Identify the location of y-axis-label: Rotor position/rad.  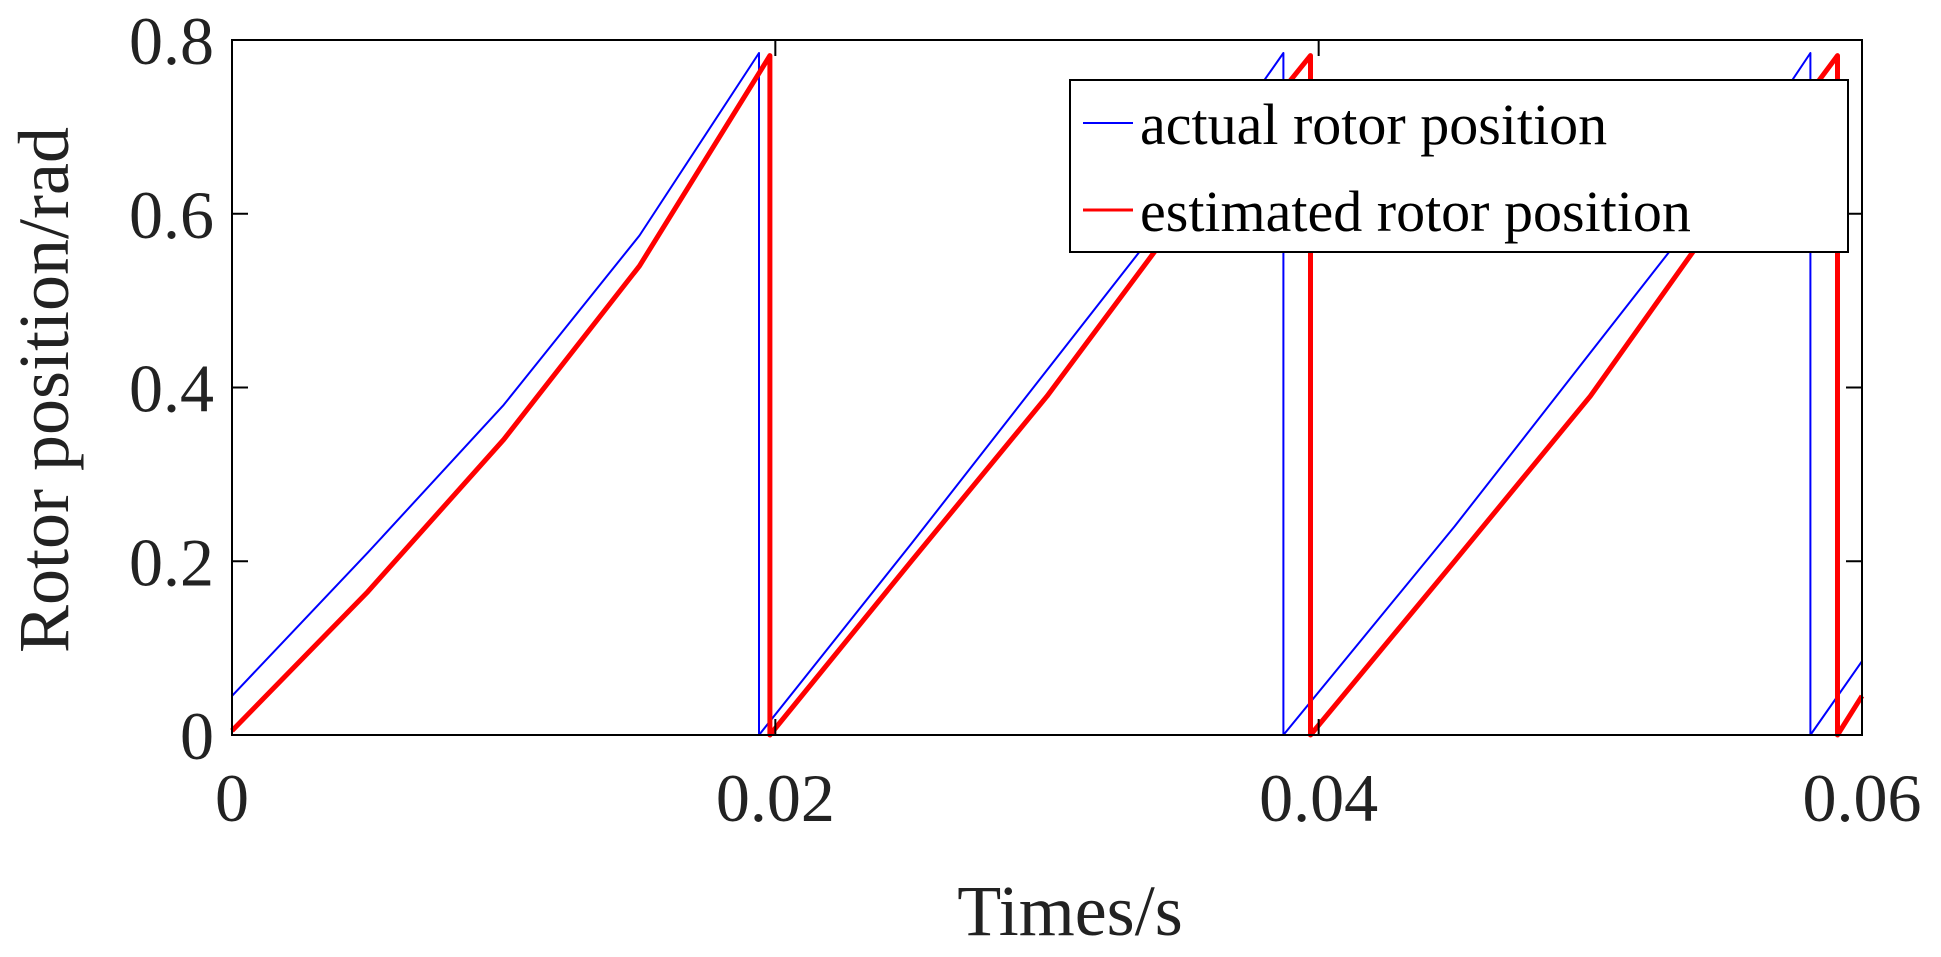
(44, 390).